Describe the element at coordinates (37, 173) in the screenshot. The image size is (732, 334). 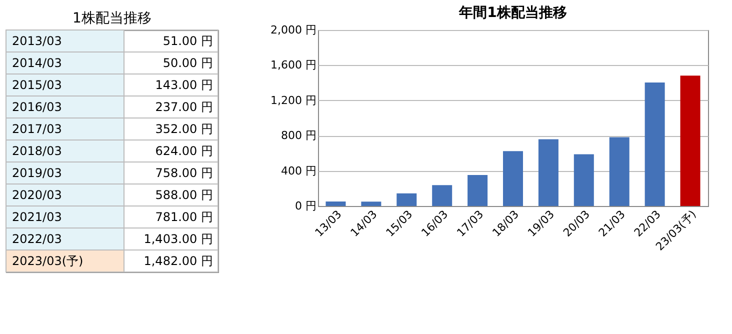
I see `category-label: 2019/03` at that location.